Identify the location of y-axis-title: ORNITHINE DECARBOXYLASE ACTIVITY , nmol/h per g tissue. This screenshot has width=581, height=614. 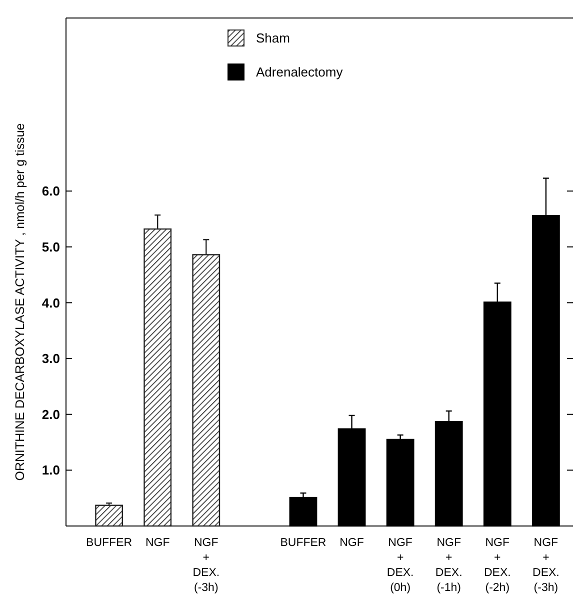
(20, 302).